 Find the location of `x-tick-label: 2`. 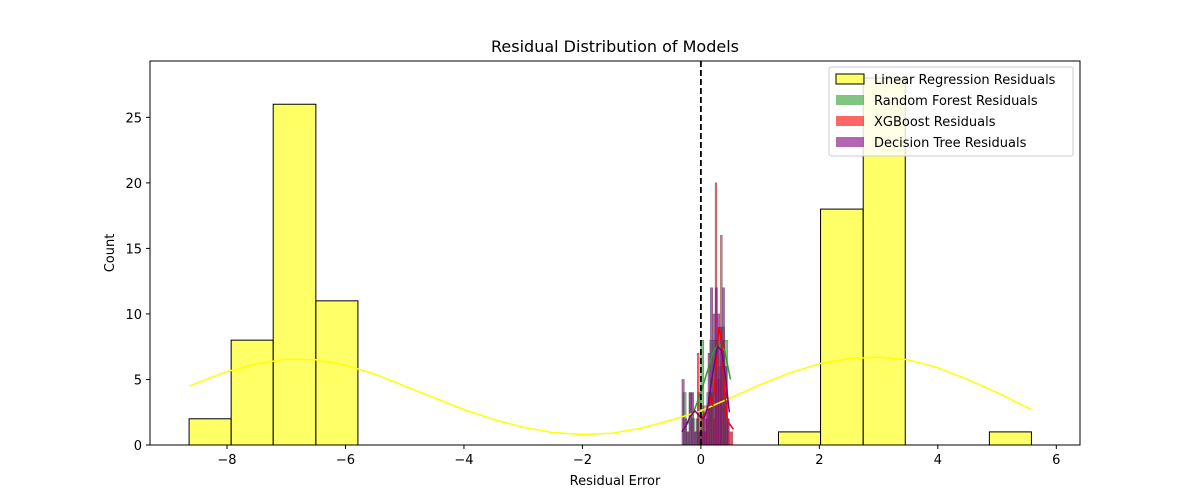

x-tick-label: 2 is located at coordinates (819, 460).